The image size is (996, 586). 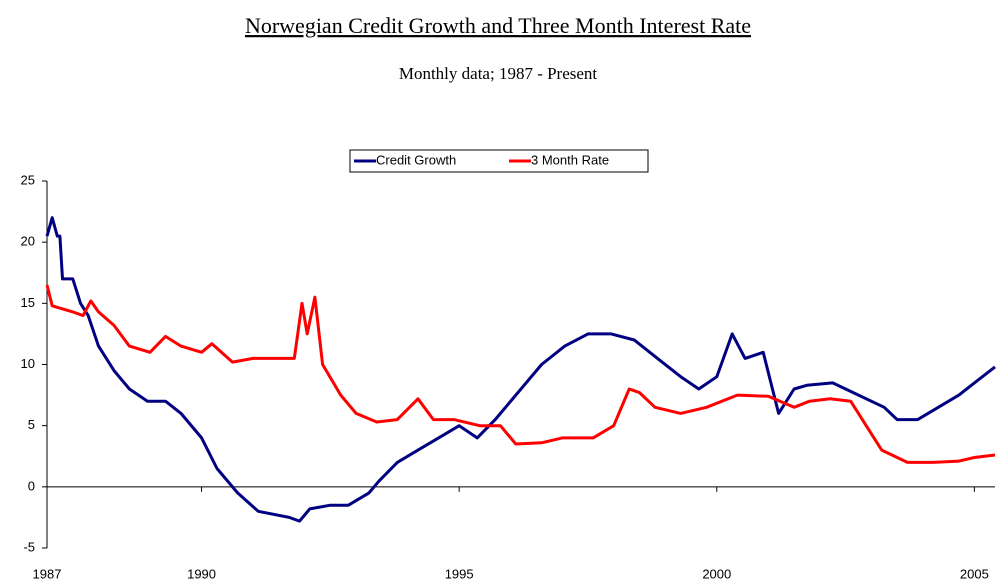 I want to click on y-tick-label: 20, so click(x=28, y=241).